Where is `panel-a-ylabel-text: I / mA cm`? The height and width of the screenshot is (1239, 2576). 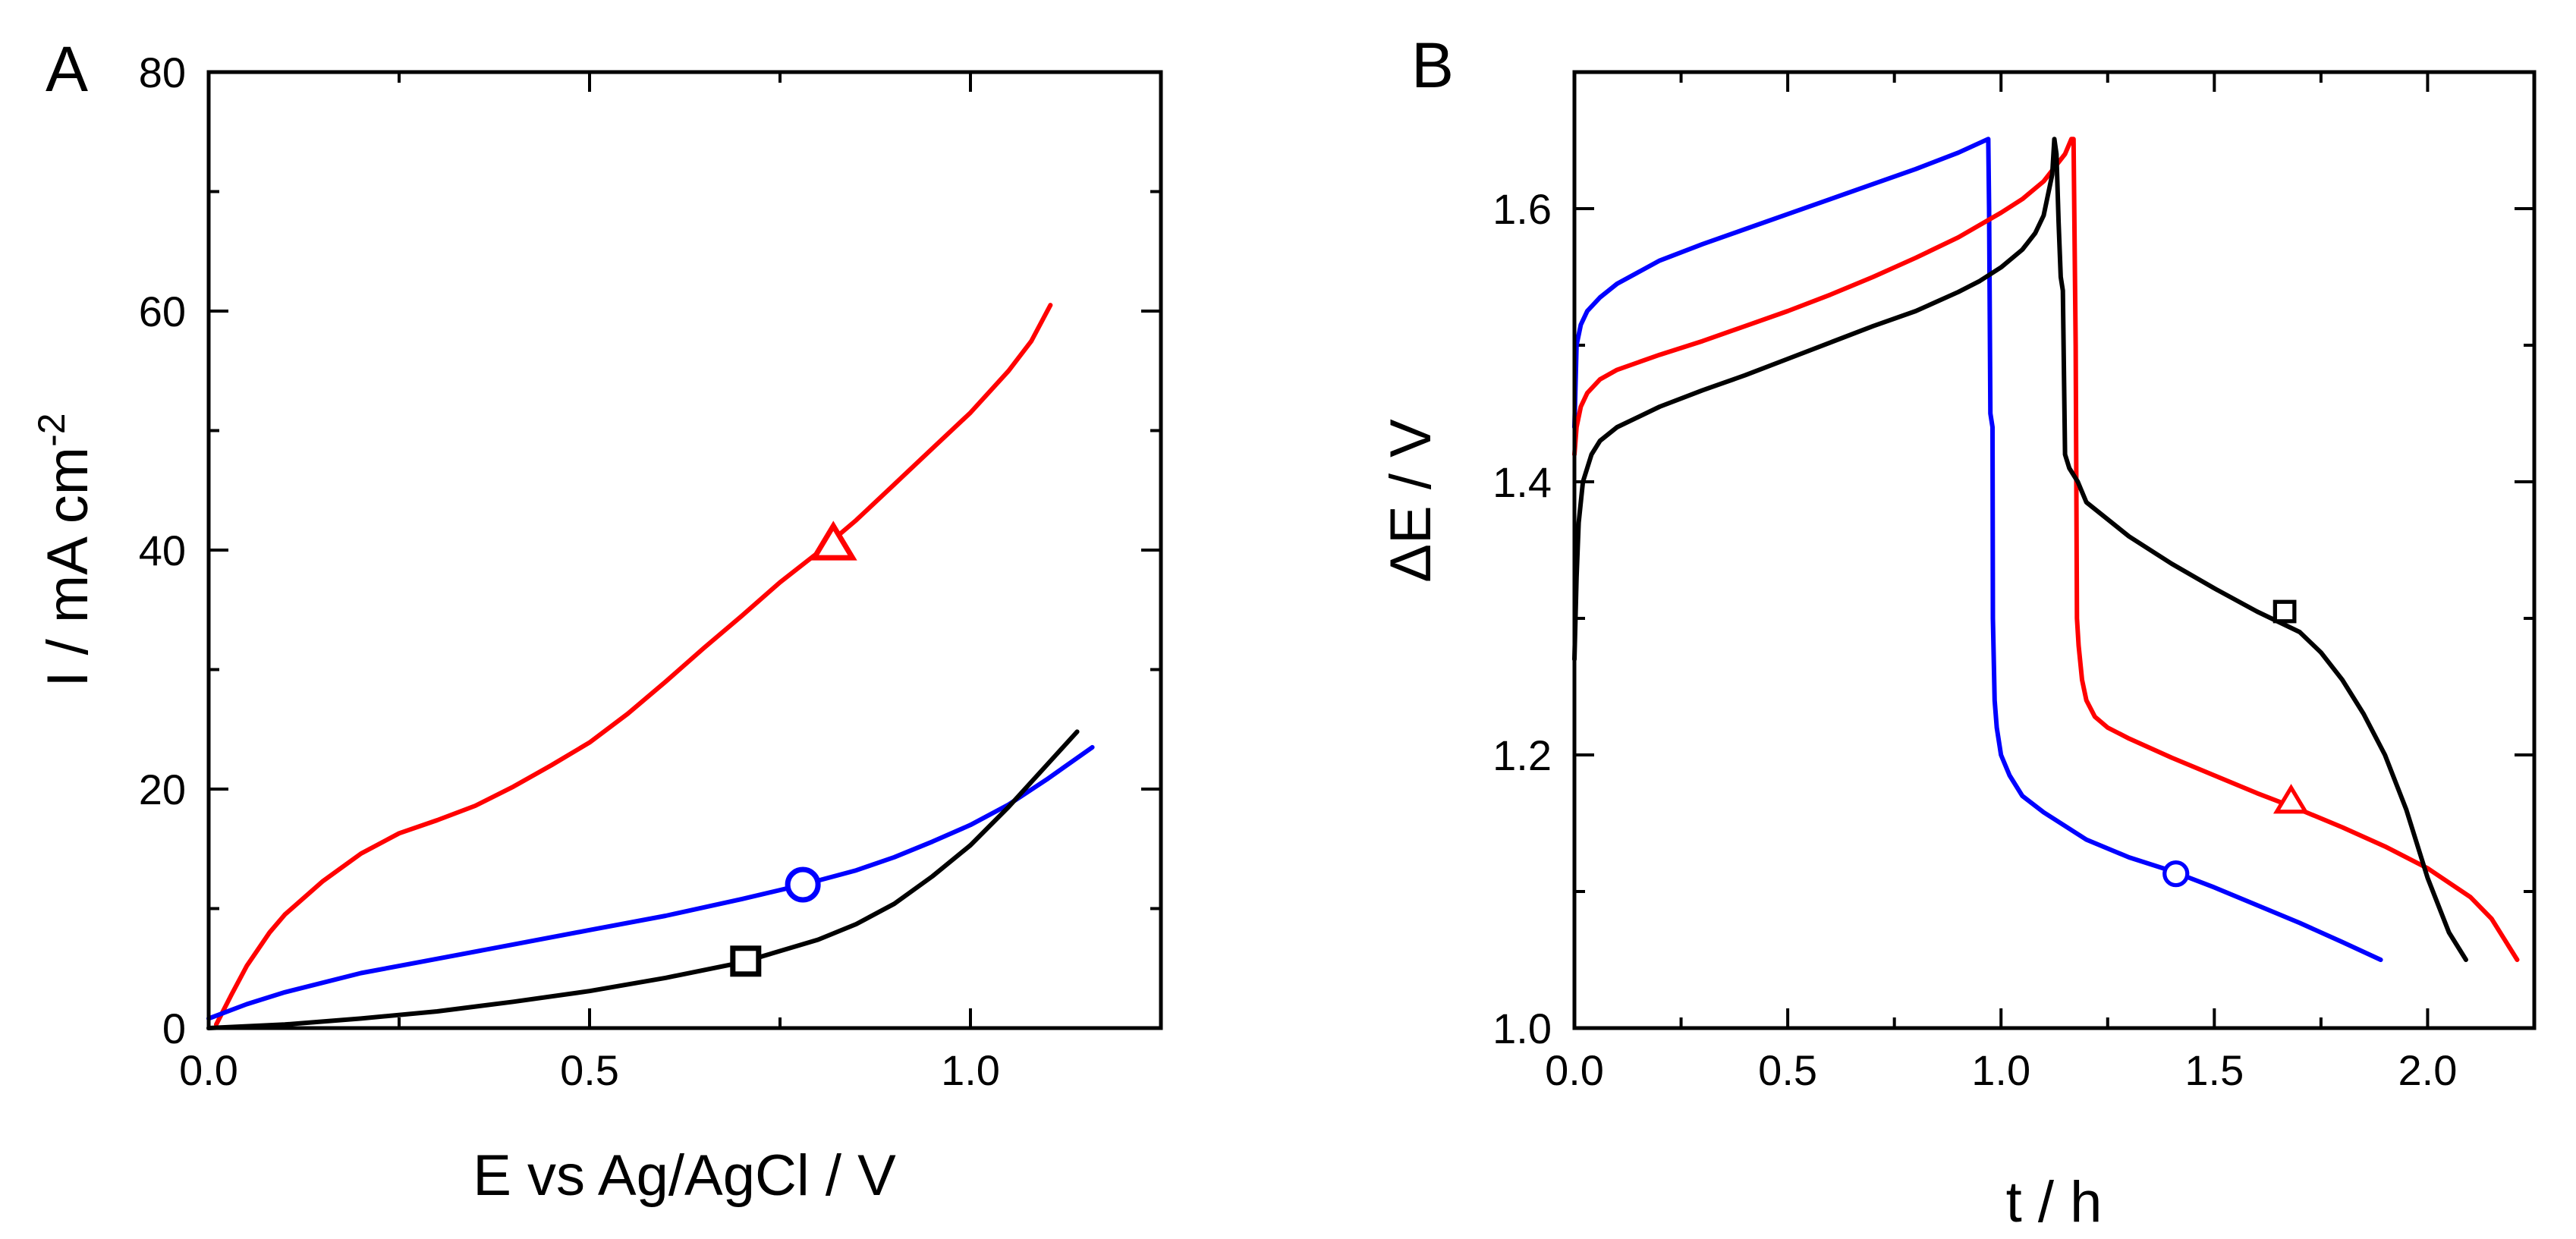 panel-a-ylabel-text: I / mA cm is located at coordinates (68, 567).